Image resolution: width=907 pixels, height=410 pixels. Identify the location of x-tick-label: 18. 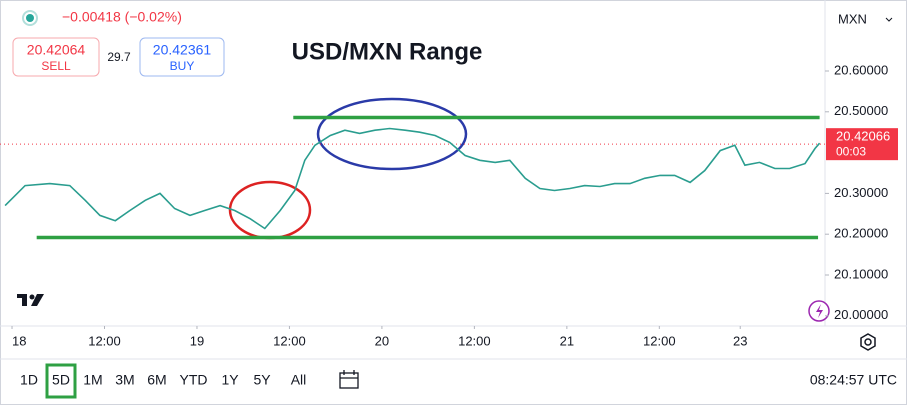
(19, 340).